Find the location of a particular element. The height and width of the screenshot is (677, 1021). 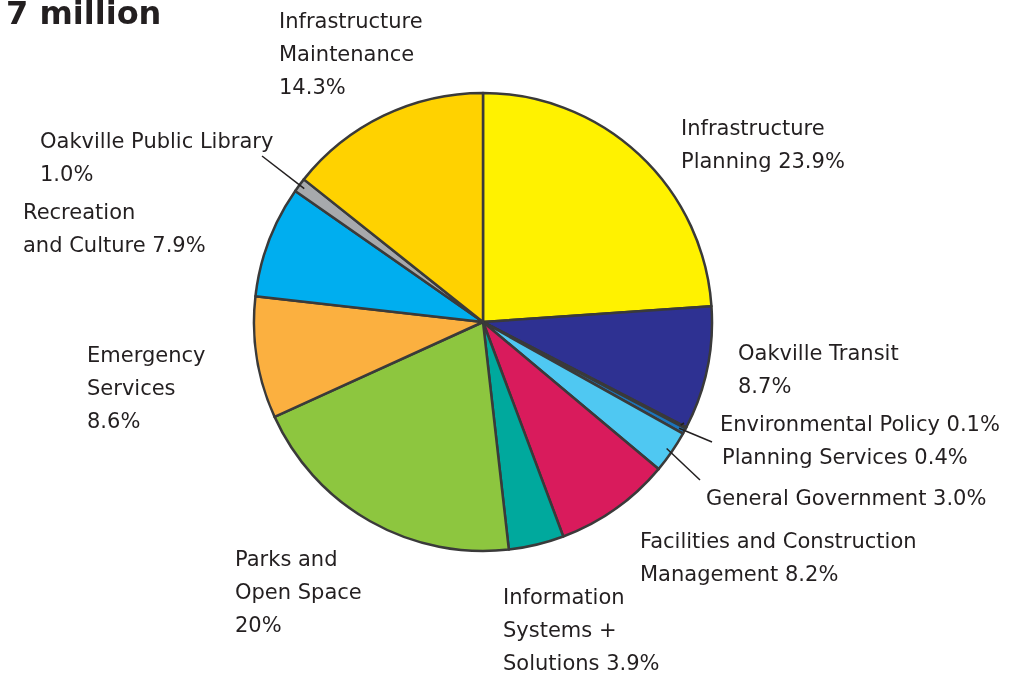

data-label: 20% is located at coordinates (258, 625).